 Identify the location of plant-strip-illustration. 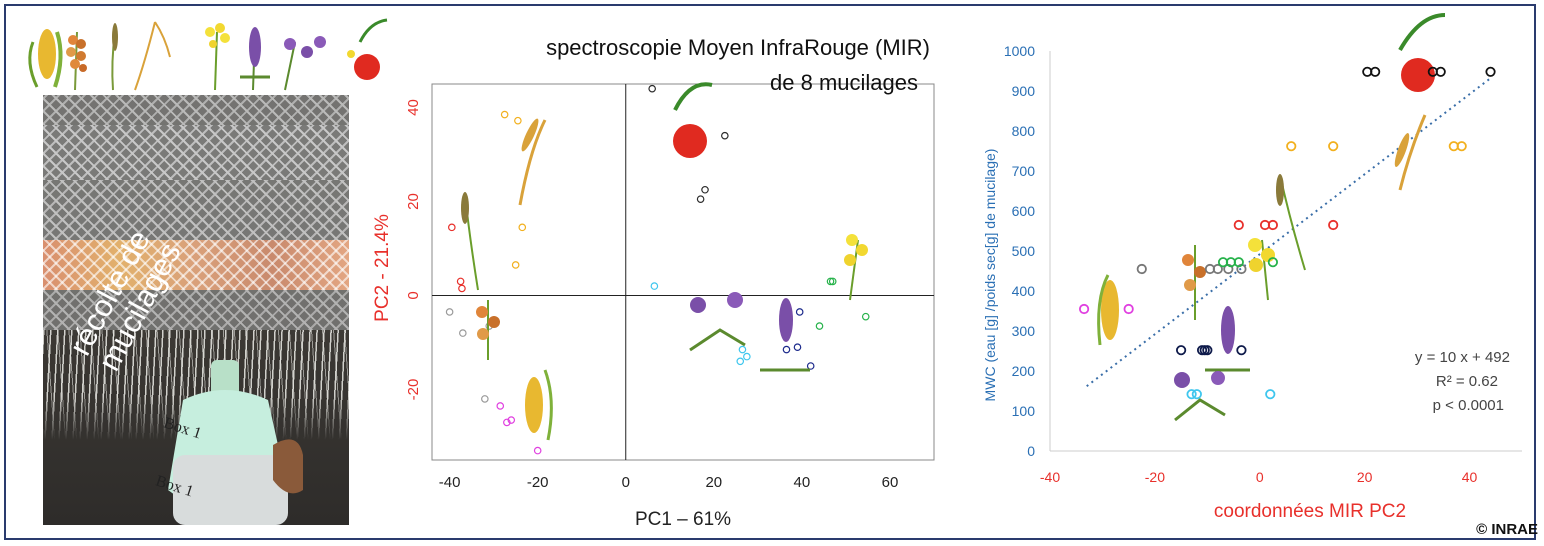
(208, 54).